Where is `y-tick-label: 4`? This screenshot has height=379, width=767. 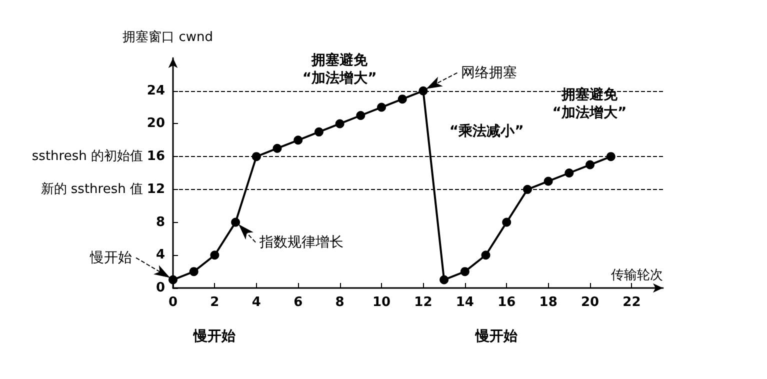 y-tick-label: 4 is located at coordinates (160, 255).